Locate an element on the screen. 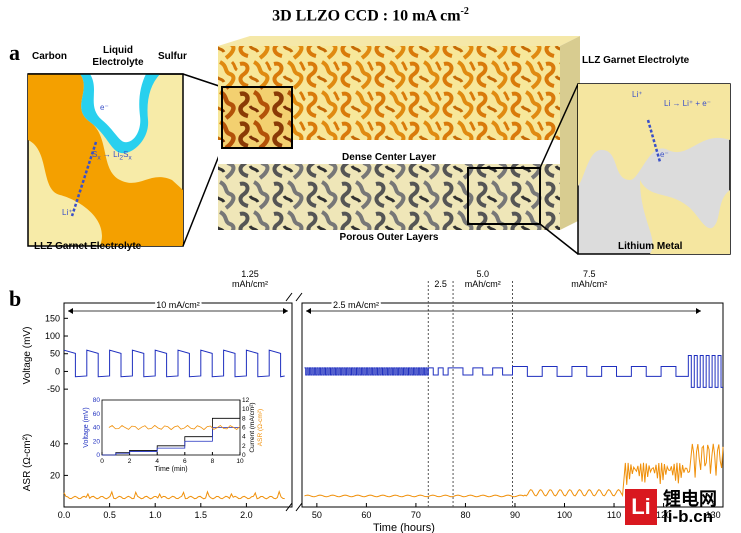 The width and height of the screenshot is (741, 533). inset-right-tick-label: 0 is located at coordinates (244, 455).